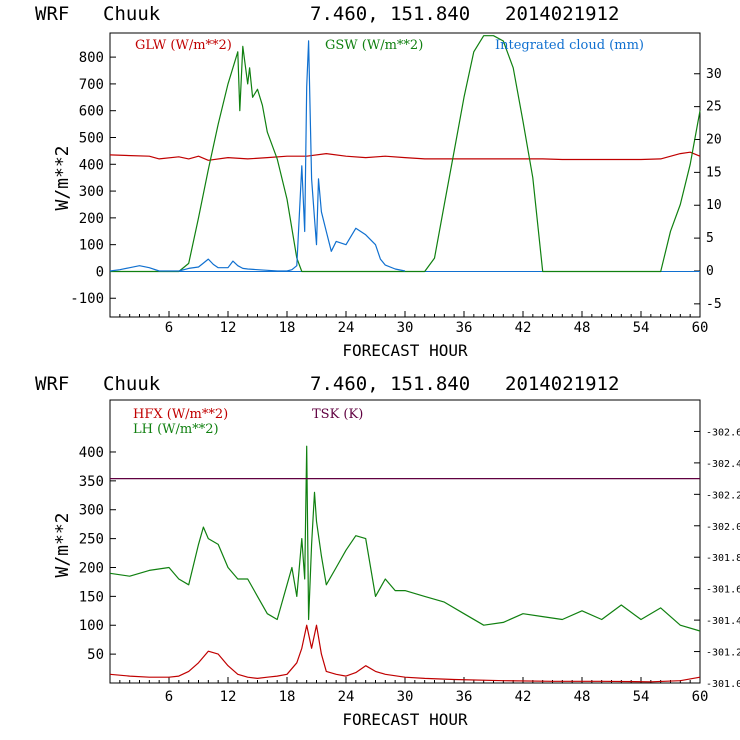  Describe the element at coordinates (100, 272) in the screenshot. I see `y-tick-label: 0` at that location.